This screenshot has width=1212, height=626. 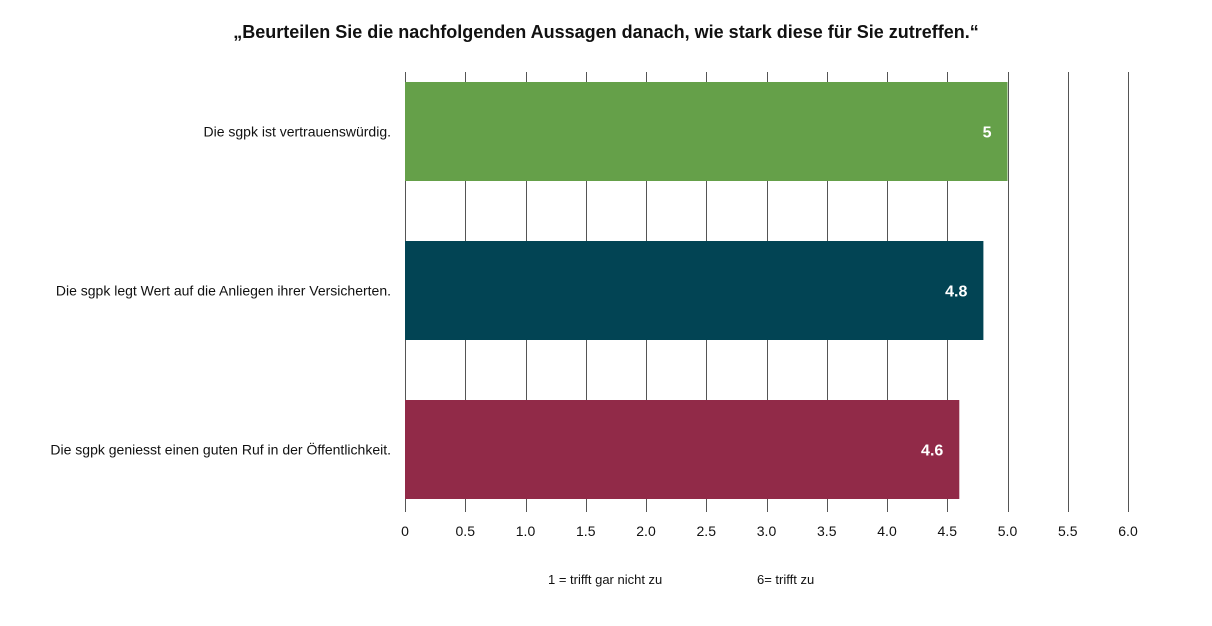 I want to click on x-tick-label: 0.5, so click(x=466, y=531).